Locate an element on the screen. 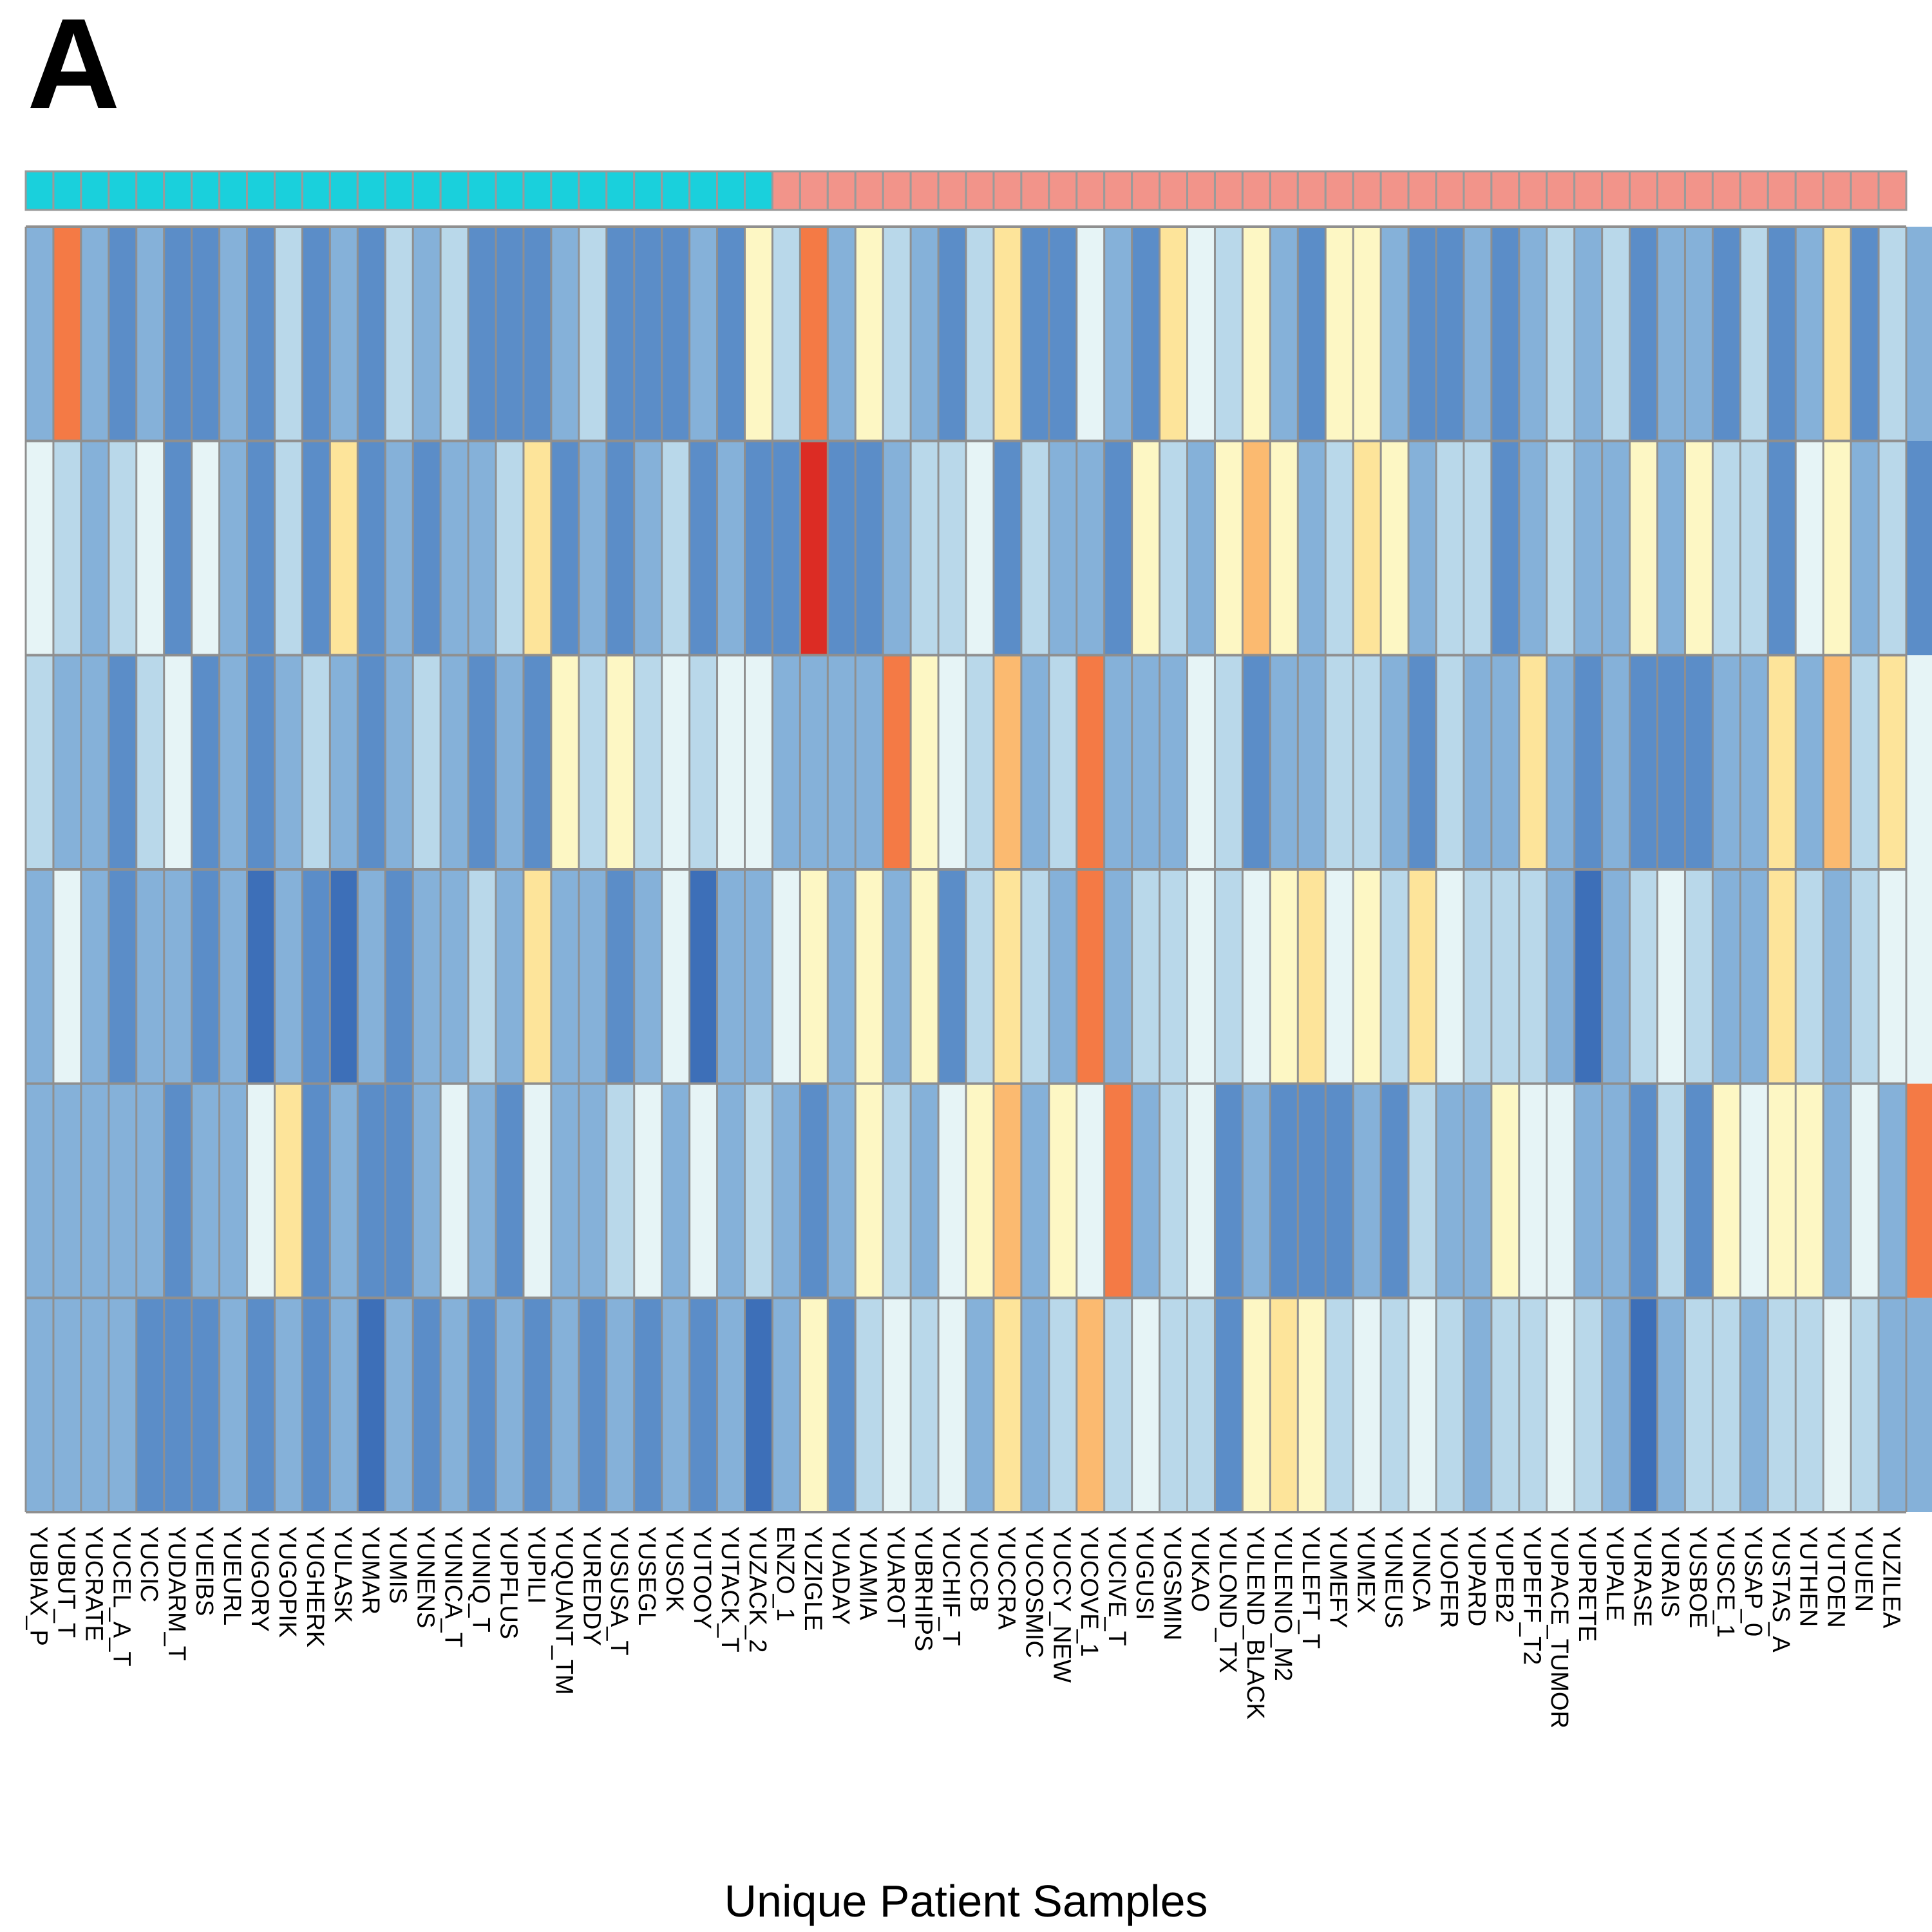  sample-label: YUGOPIK is located at coordinates (287, 1582).